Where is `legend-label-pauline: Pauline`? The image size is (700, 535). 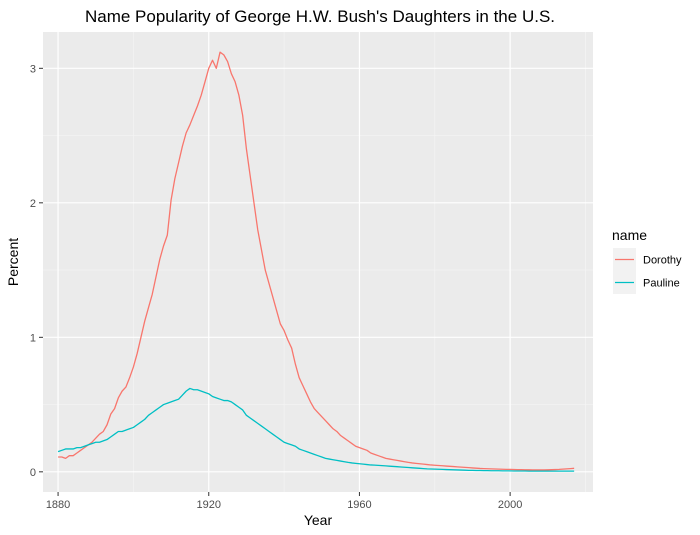
legend-label-pauline: Pauline is located at coordinates (661, 284).